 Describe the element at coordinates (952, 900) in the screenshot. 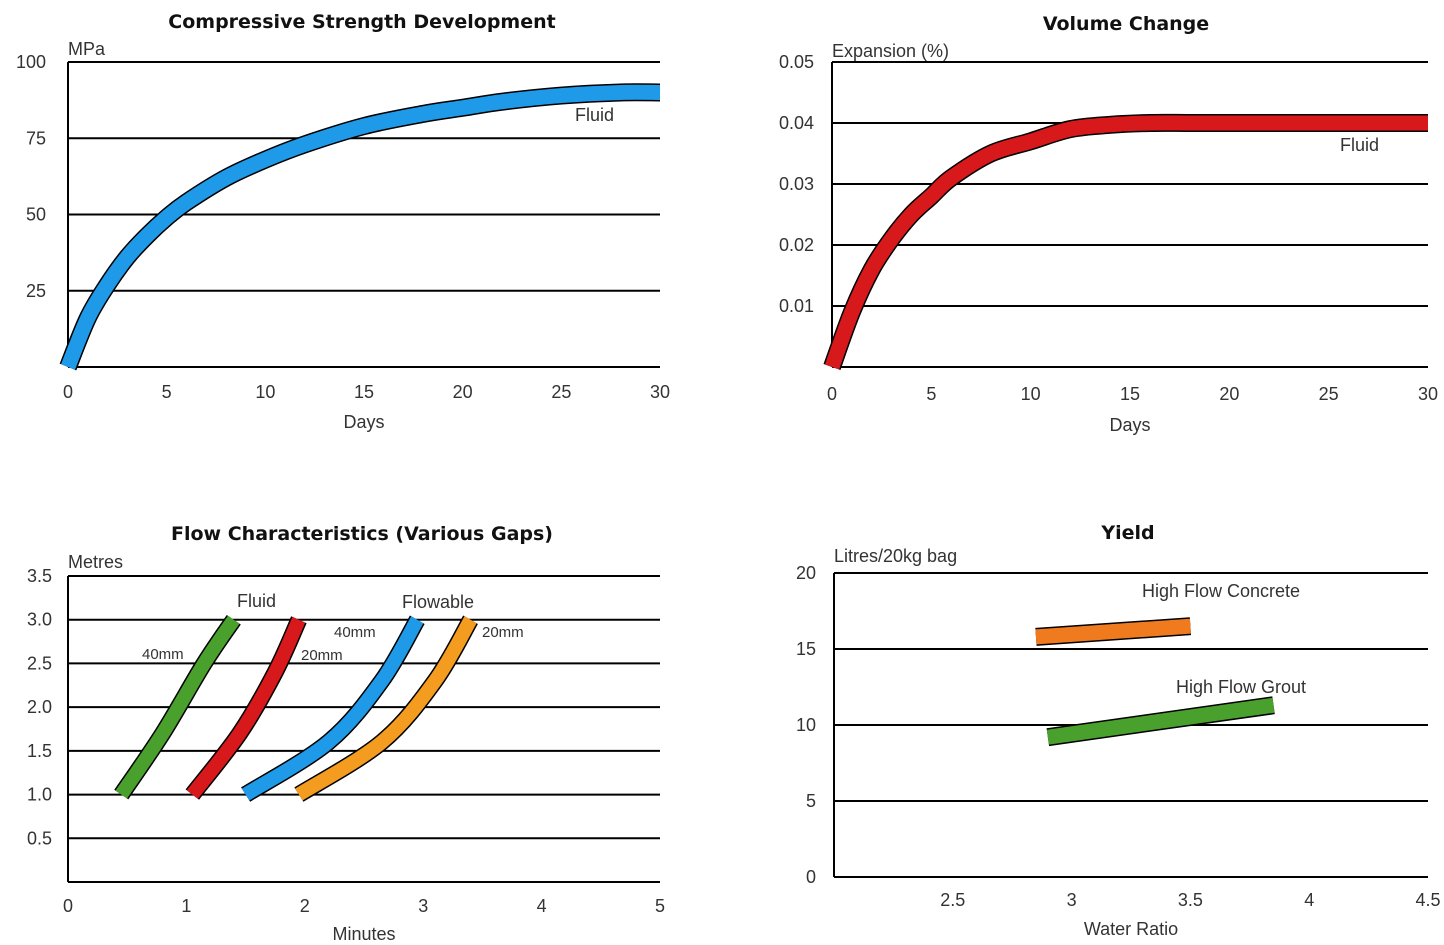

I see `x-tick-label: 2.5` at that location.